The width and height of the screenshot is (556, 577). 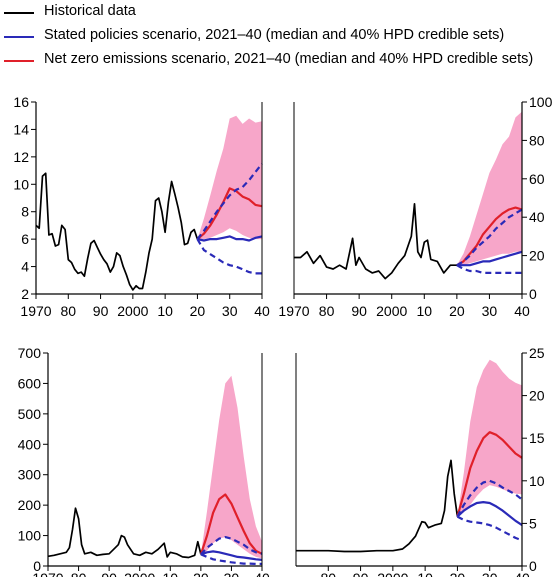 What do you see at coordinates (533, 523) in the screenshot?
I see `y-tick-label: 5` at bounding box center [533, 523].